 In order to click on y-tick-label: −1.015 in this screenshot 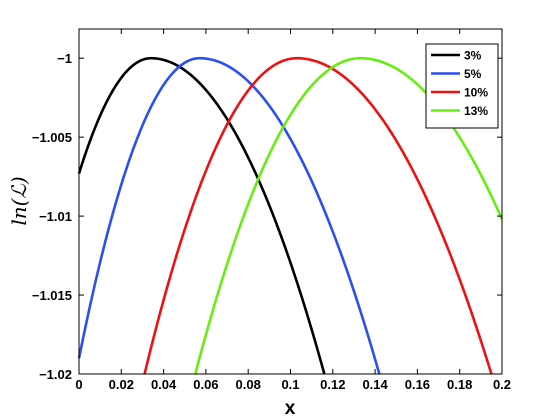, I will do `click(52, 295)`.